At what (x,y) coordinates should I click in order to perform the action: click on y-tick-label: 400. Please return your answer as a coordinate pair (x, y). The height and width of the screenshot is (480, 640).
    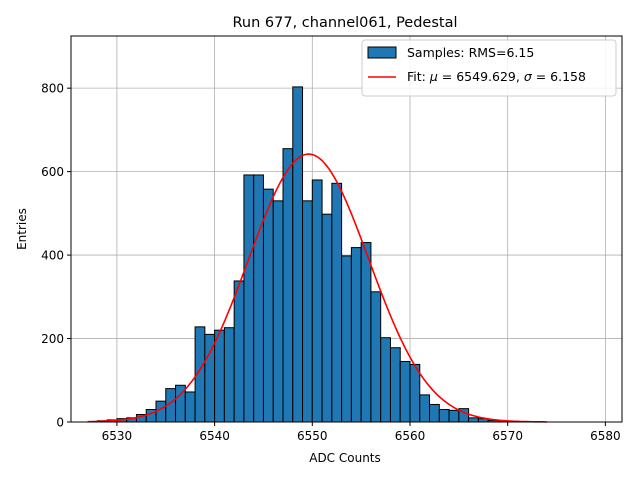
    Looking at the image, I should click on (52, 256).